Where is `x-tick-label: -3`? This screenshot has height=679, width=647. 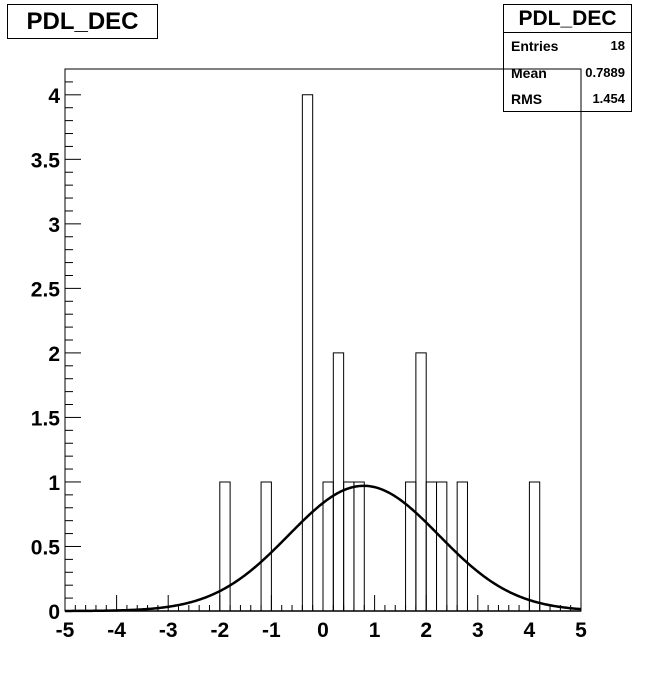 x-tick-label: -3 is located at coordinates (168, 630).